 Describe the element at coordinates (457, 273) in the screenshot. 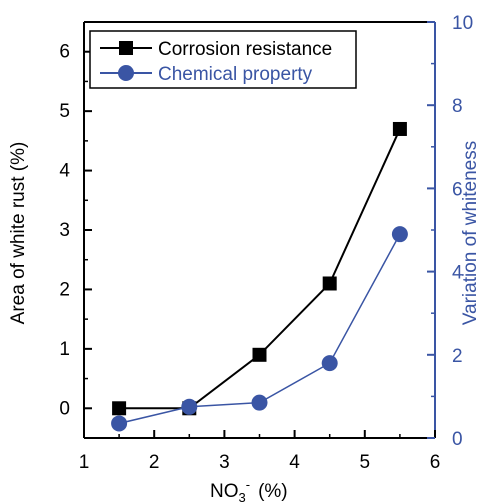

I see `y-right-tick-label: 4` at that location.